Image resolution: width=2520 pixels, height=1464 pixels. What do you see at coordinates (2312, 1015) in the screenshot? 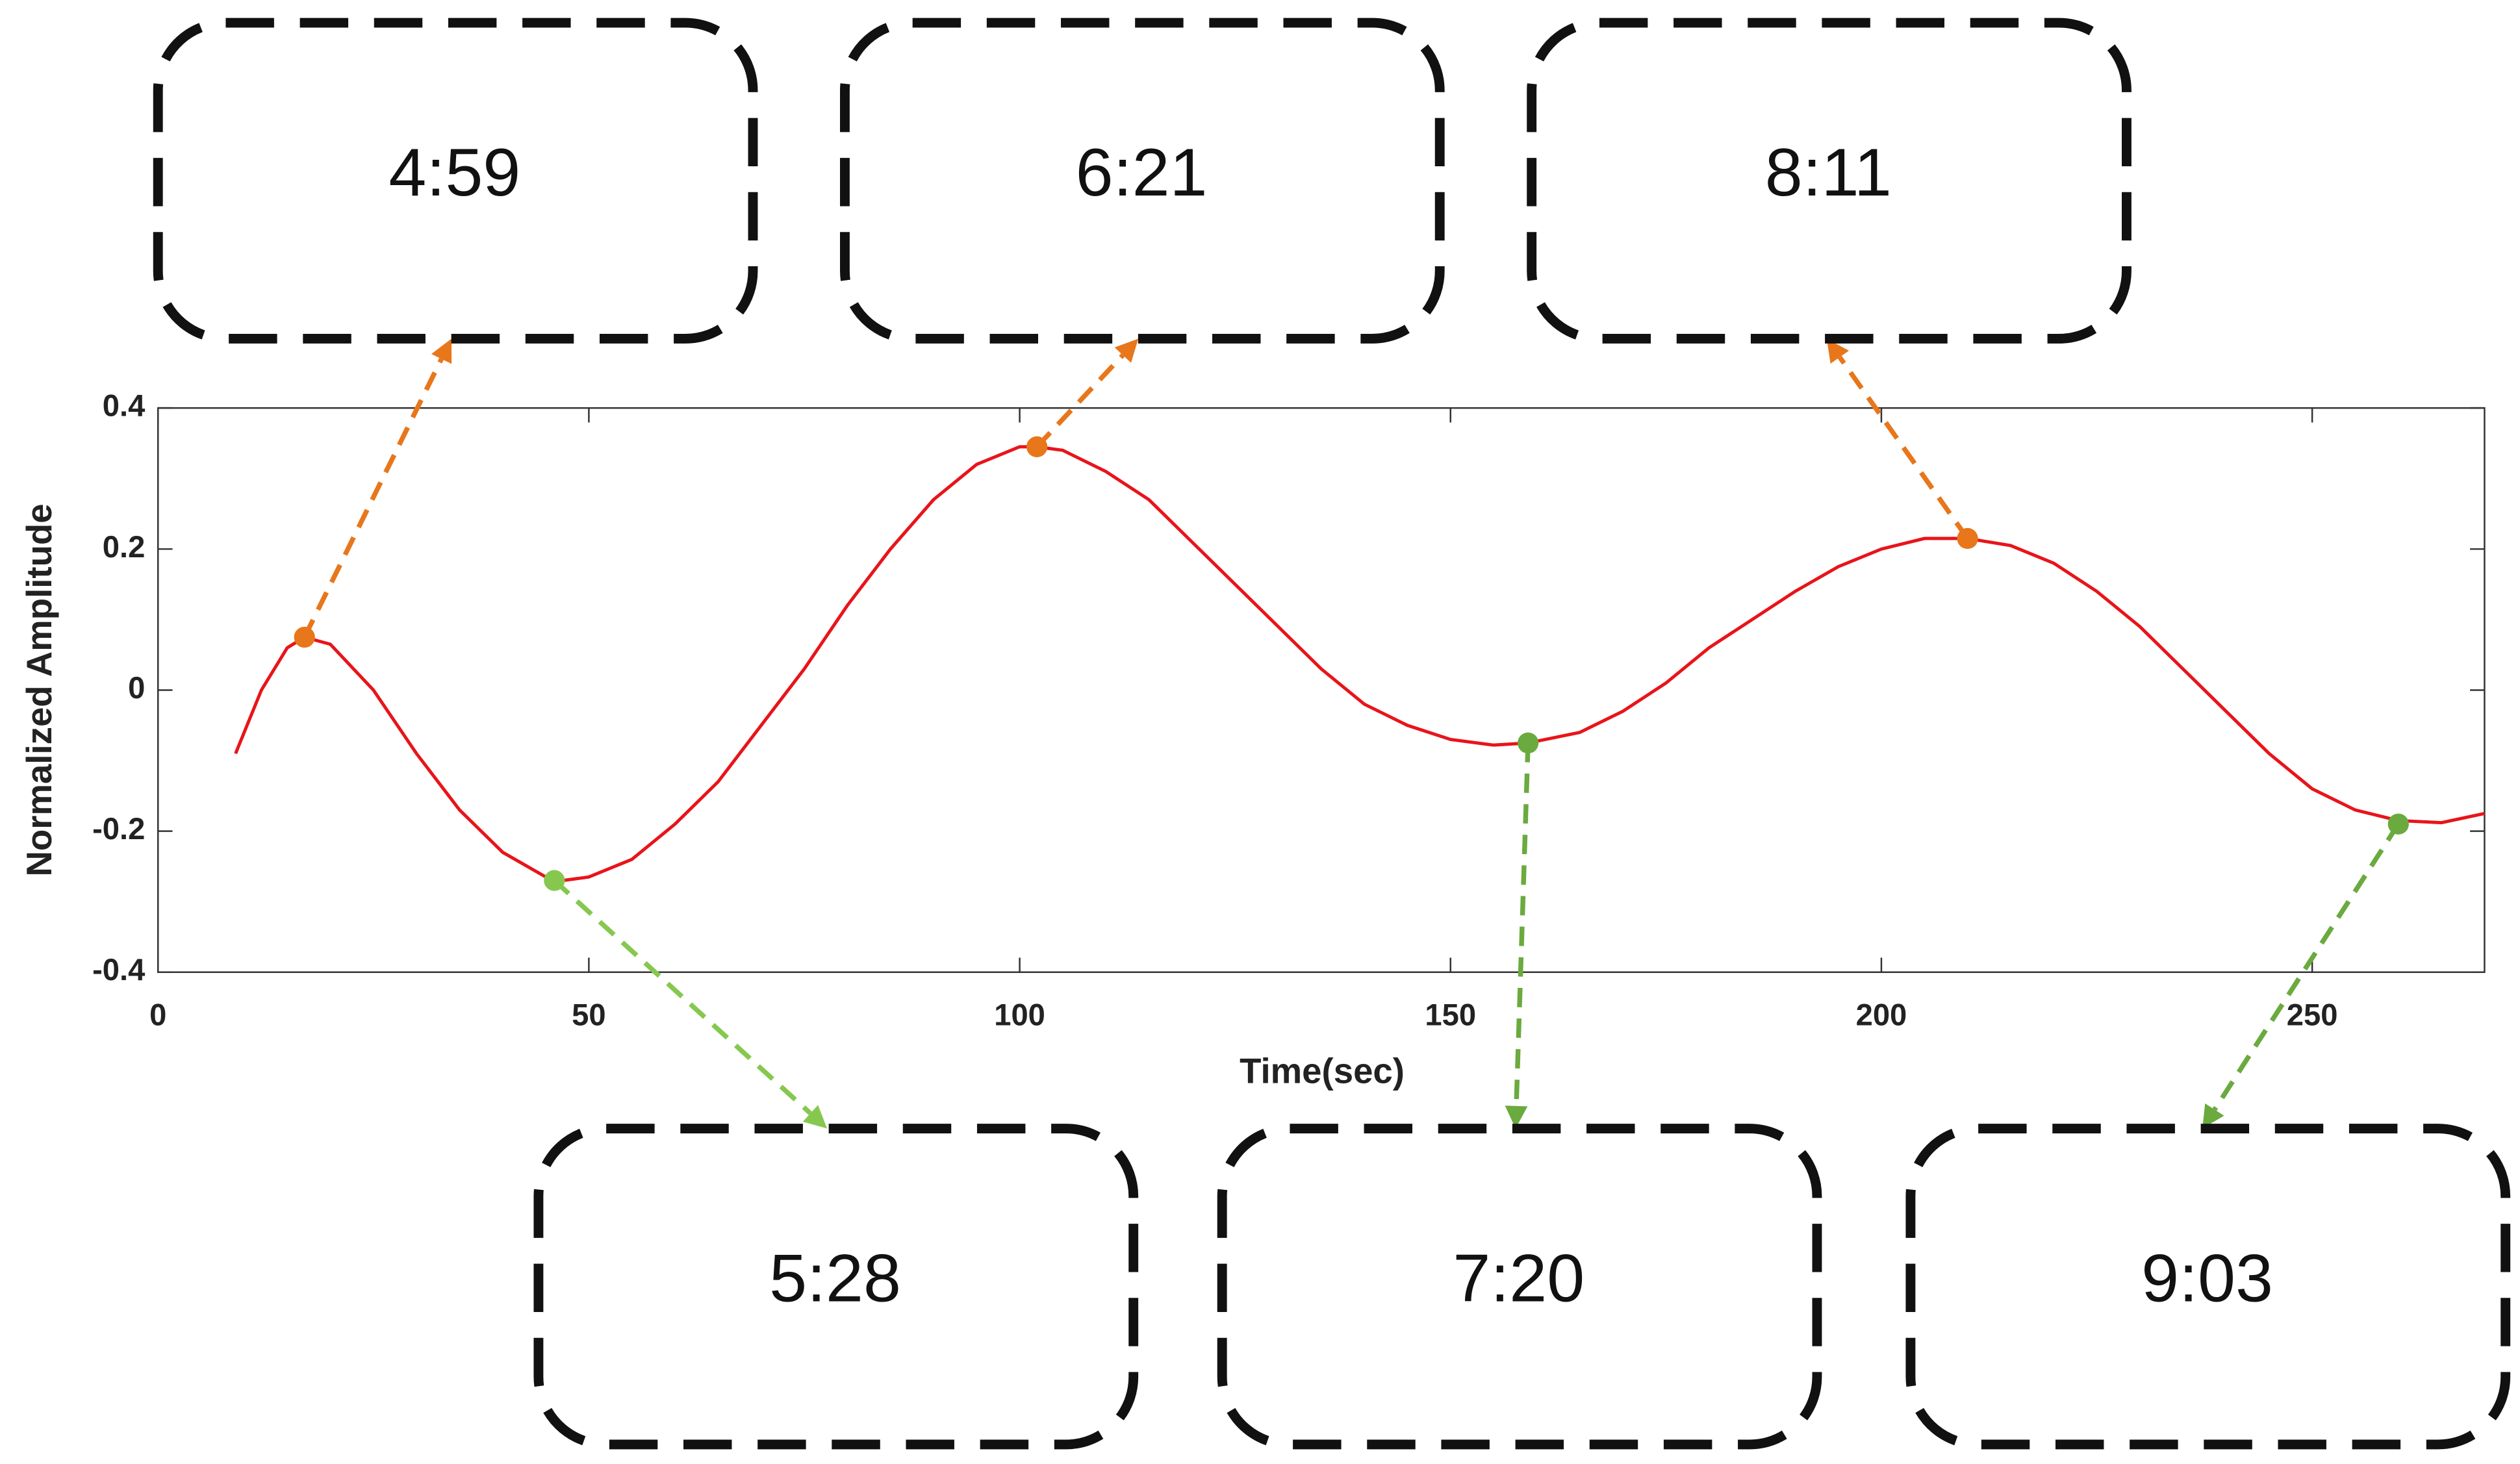
I see `x-tick-label: 250` at bounding box center [2312, 1015].